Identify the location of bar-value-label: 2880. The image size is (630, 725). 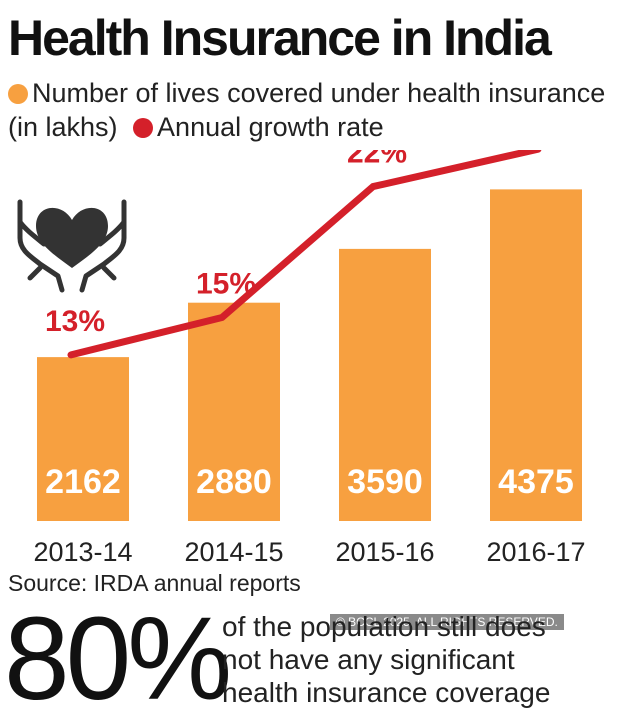
(234, 482).